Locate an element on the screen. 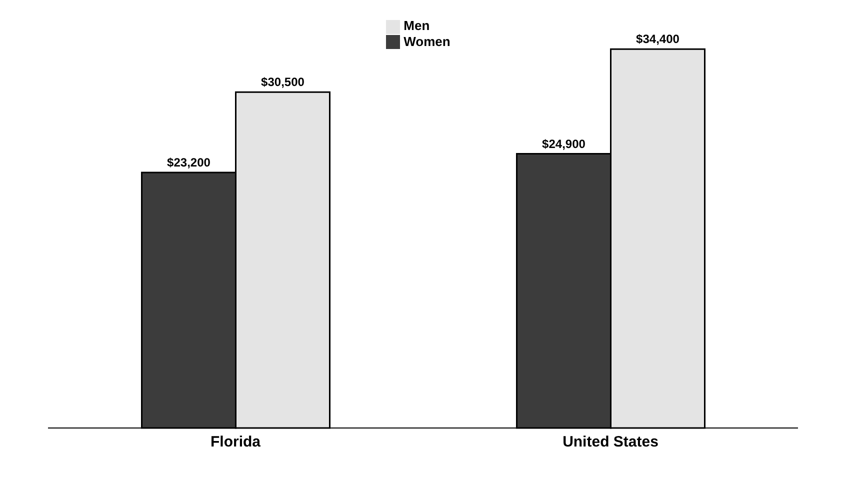  x-tick-label: Florida is located at coordinates (236, 442).